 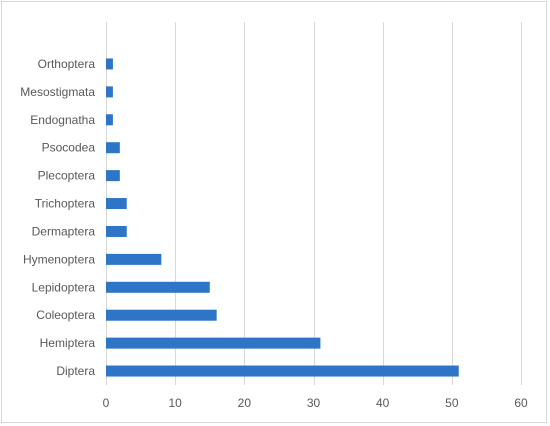 I want to click on x-tick-label: 0, so click(x=106, y=403).